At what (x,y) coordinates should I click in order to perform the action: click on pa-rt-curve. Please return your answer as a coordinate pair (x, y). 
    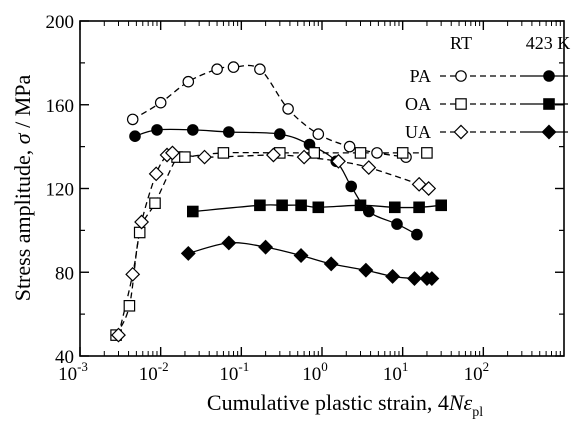
    Looking at the image, I should click on (269, 111).